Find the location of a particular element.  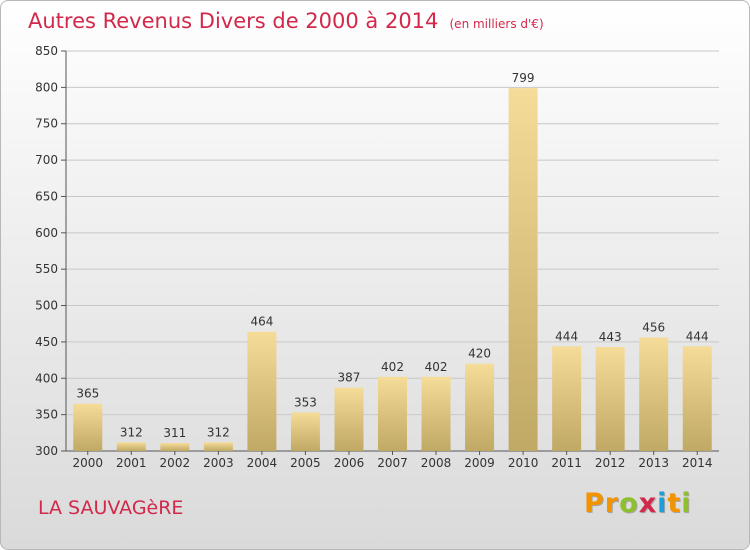

y-tick-label: 400 is located at coordinates (46, 378).